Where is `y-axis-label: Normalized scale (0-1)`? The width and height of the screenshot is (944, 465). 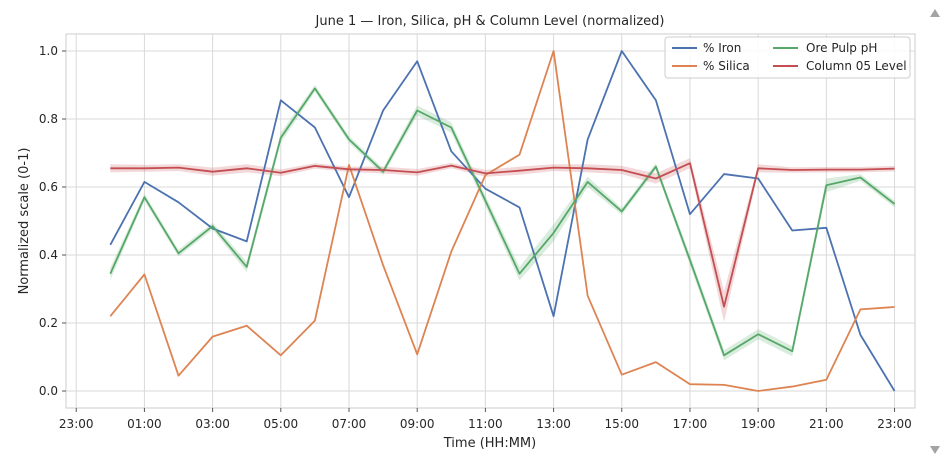 y-axis-label: Normalized scale (0-1) is located at coordinates (24, 221).